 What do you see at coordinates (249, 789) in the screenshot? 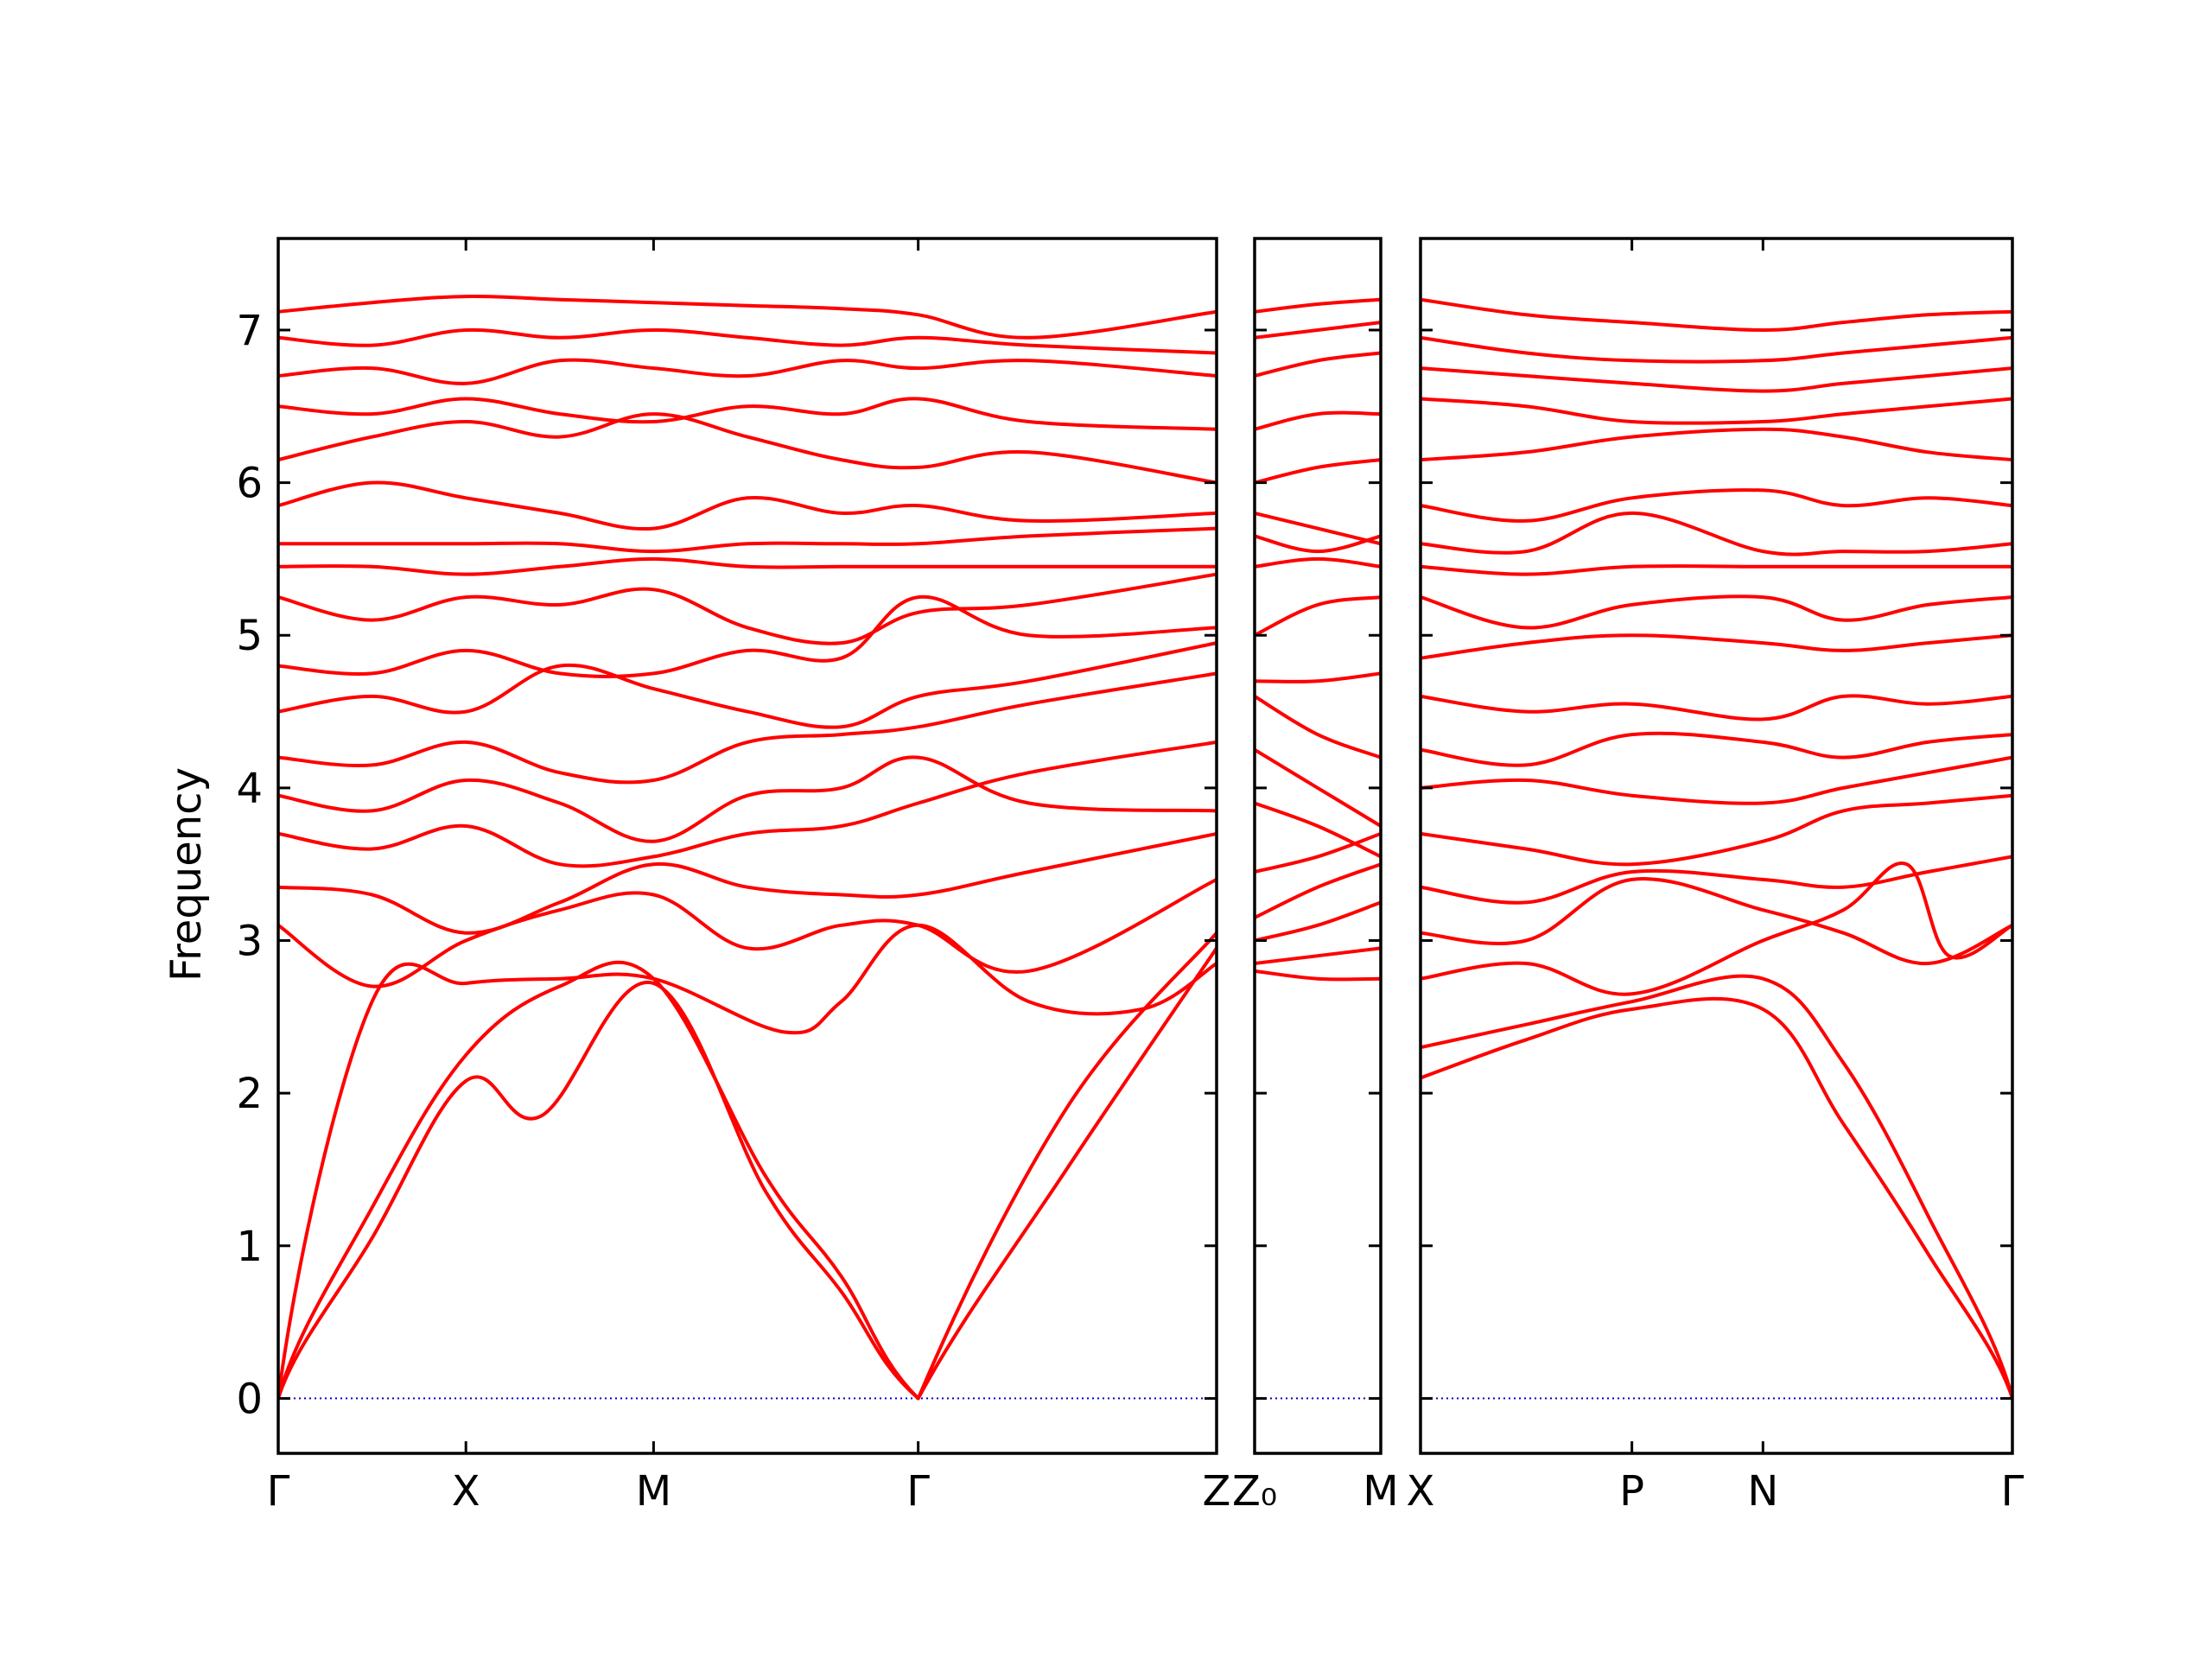
I see `y-tick-label: 4` at bounding box center [249, 789].